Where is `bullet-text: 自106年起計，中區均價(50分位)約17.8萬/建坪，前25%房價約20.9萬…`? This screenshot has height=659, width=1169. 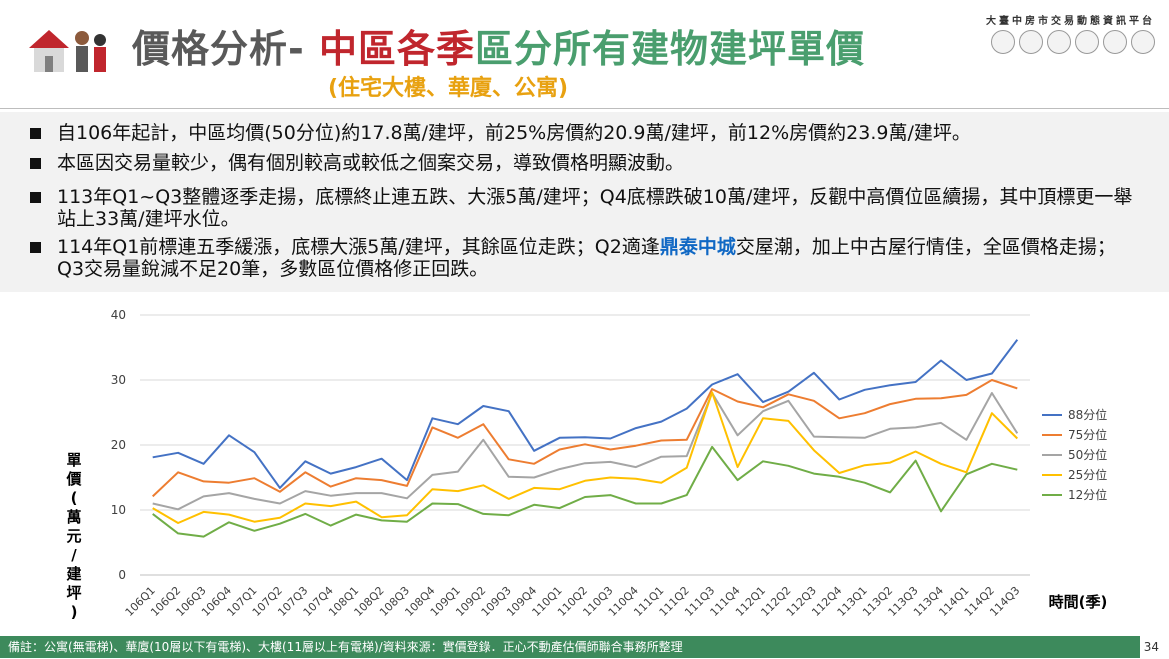 bullet-text: 自106年起計，中區均價(50分位)約17.8萬/建坪，前25%房價約20.9萬… is located at coordinates (514, 133).